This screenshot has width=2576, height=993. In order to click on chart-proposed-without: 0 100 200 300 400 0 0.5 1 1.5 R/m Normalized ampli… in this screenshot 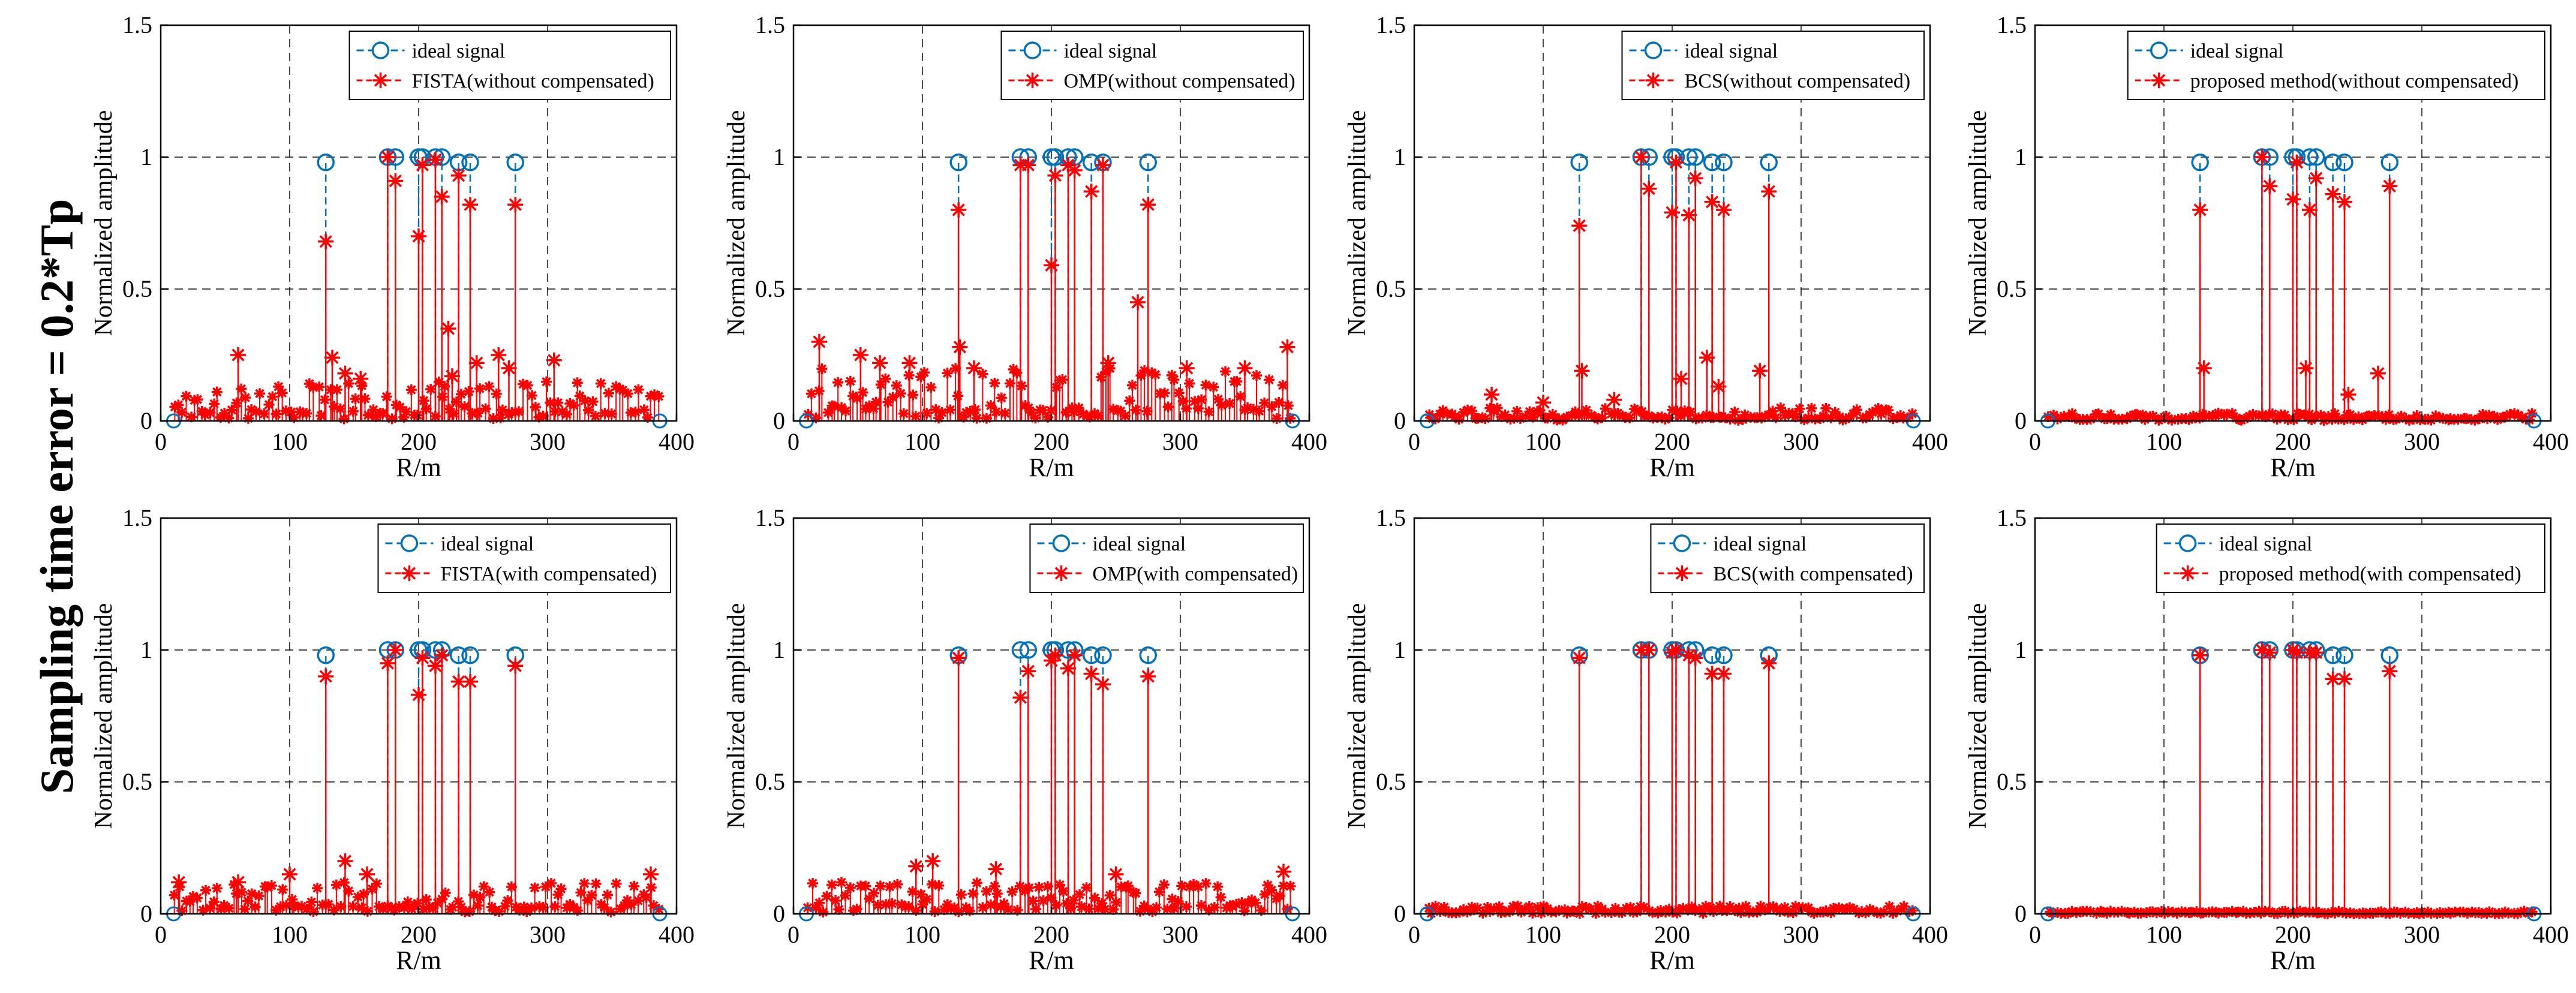, I will do `click(2267, 247)`.